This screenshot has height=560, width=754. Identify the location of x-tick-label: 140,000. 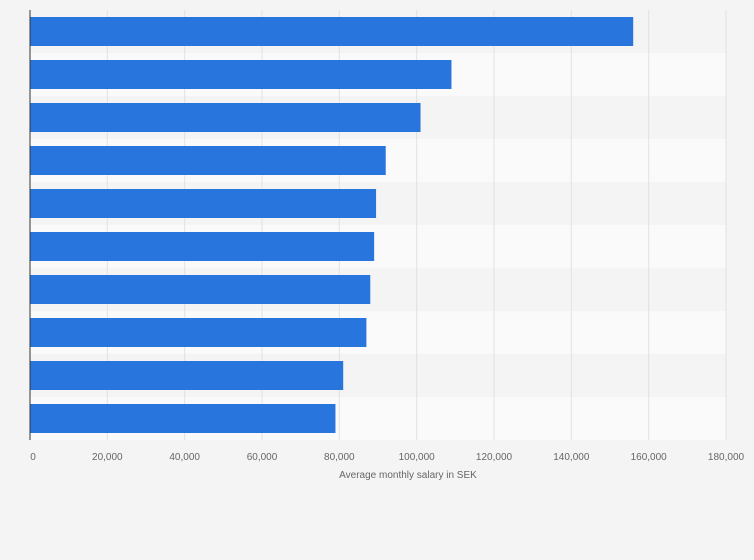
(571, 457).